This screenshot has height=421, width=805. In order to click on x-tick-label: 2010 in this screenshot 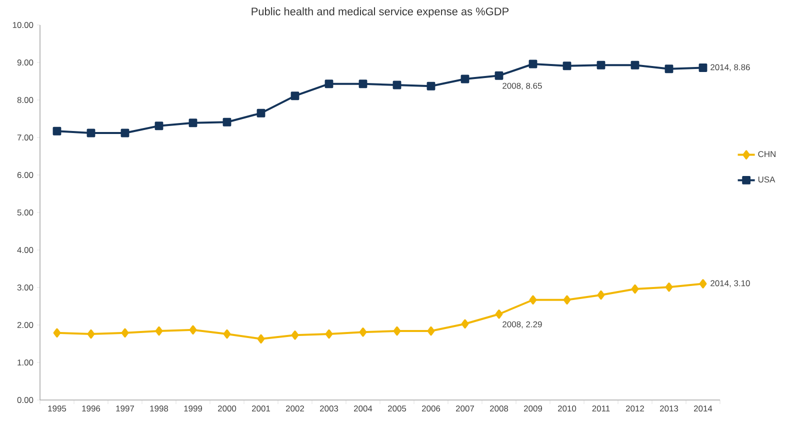, I will do `click(567, 409)`.